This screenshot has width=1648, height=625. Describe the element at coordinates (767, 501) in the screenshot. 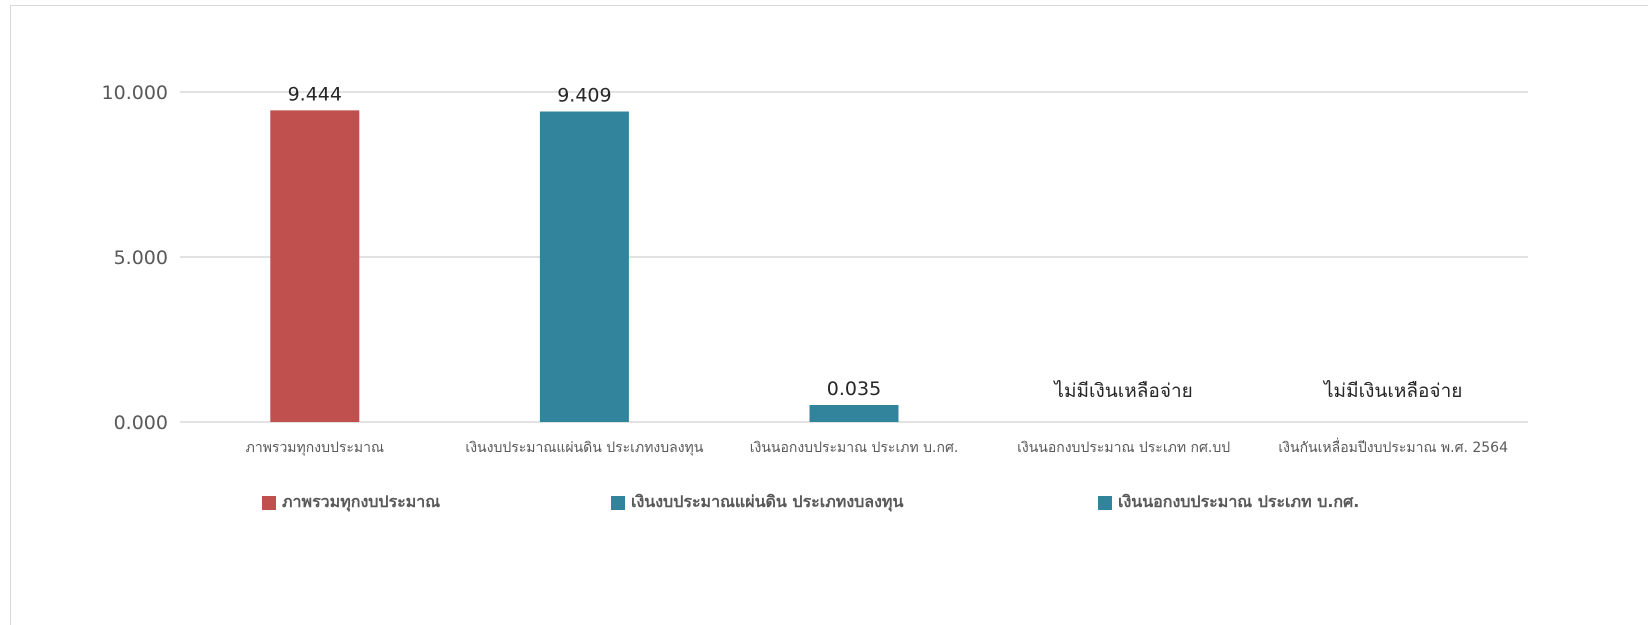

I see `legend-label: เงินงบประมาณแผ่นดิน ประเภทงบลงทุน` at that location.